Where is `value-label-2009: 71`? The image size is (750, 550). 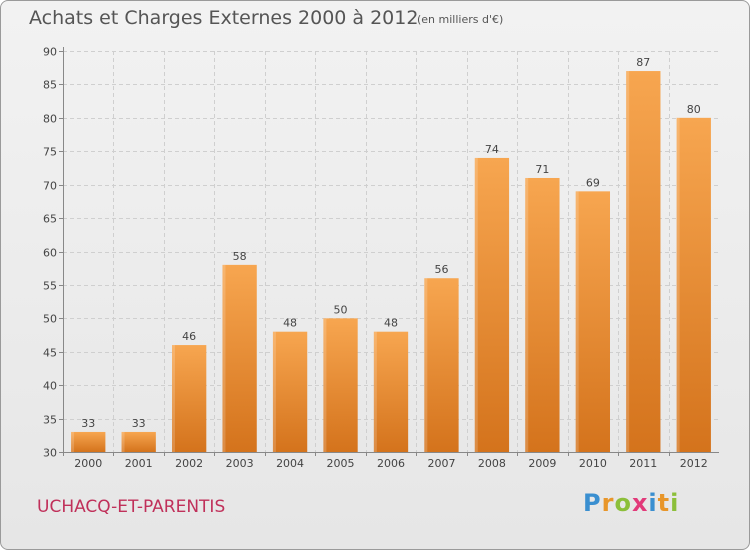
value-label-2009: 71 is located at coordinates (542, 169).